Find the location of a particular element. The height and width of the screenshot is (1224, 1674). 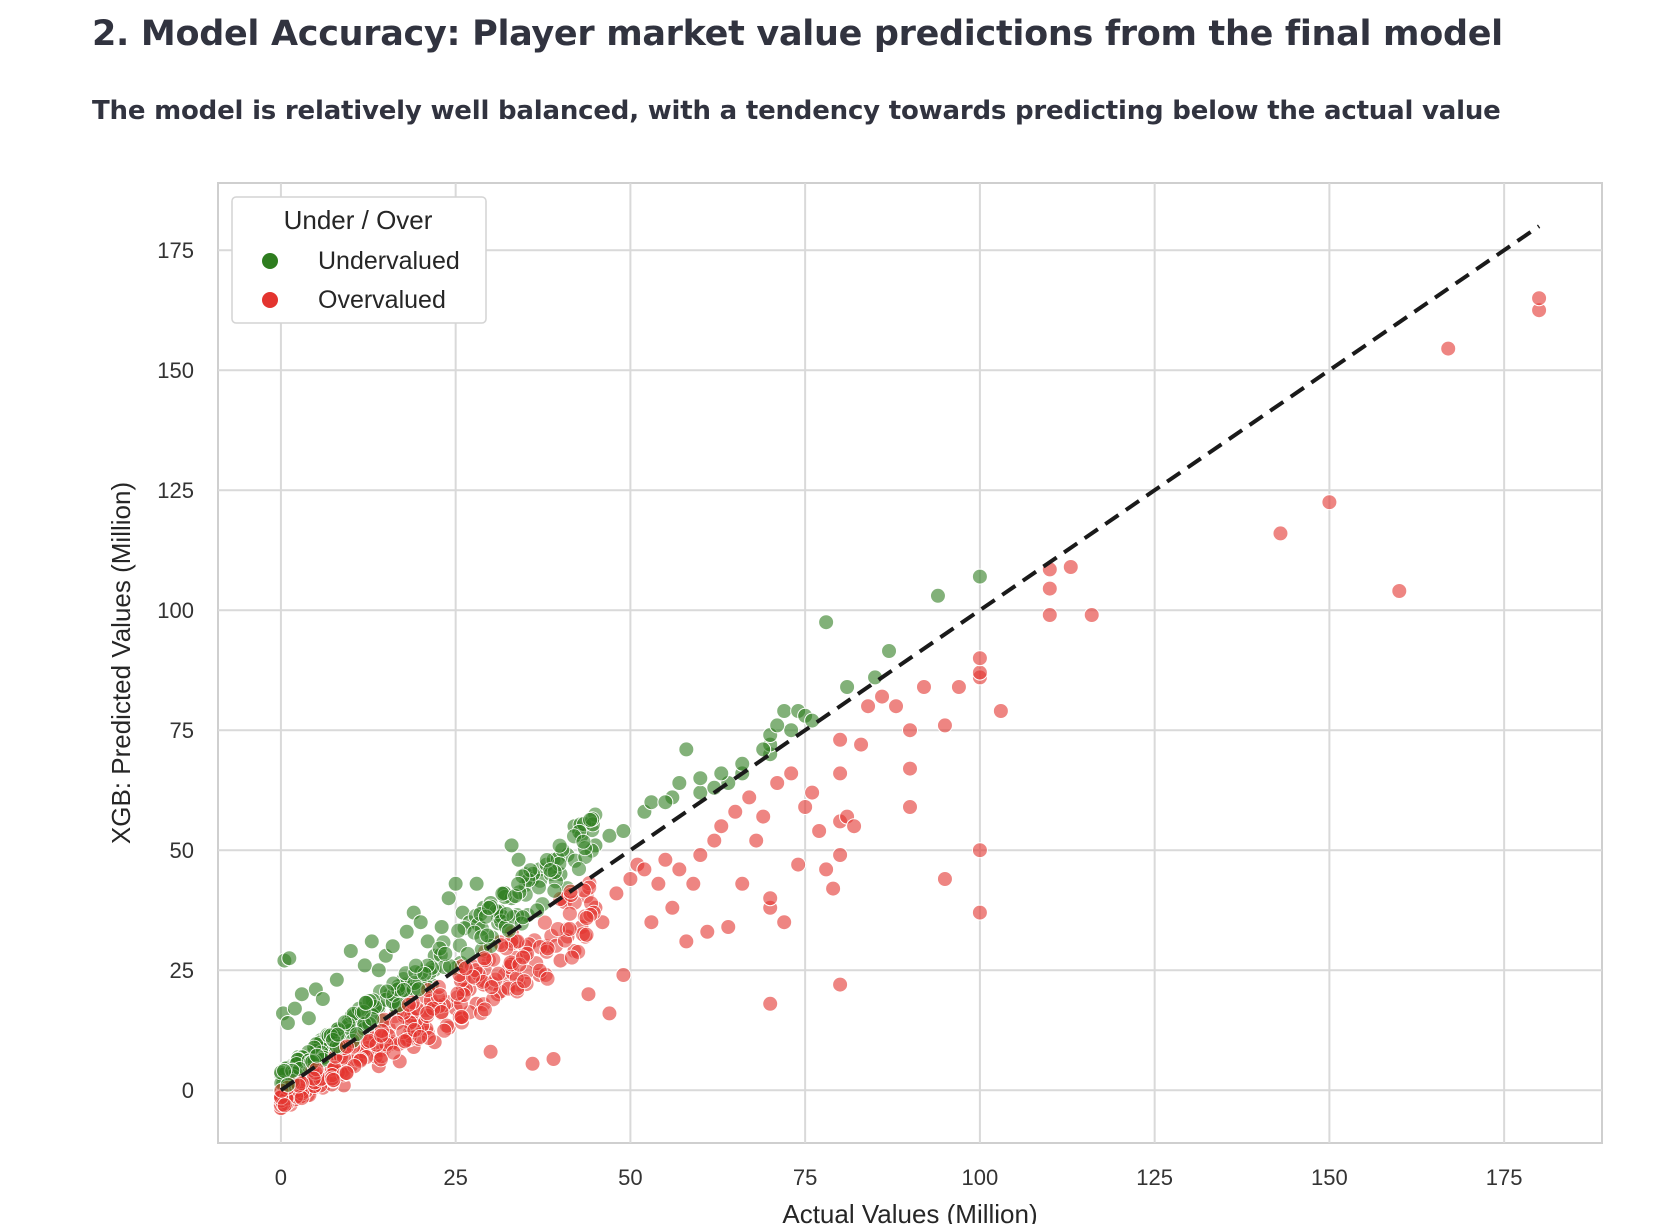

legend-label-overvalued: Overvalued is located at coordinates (382, 300).